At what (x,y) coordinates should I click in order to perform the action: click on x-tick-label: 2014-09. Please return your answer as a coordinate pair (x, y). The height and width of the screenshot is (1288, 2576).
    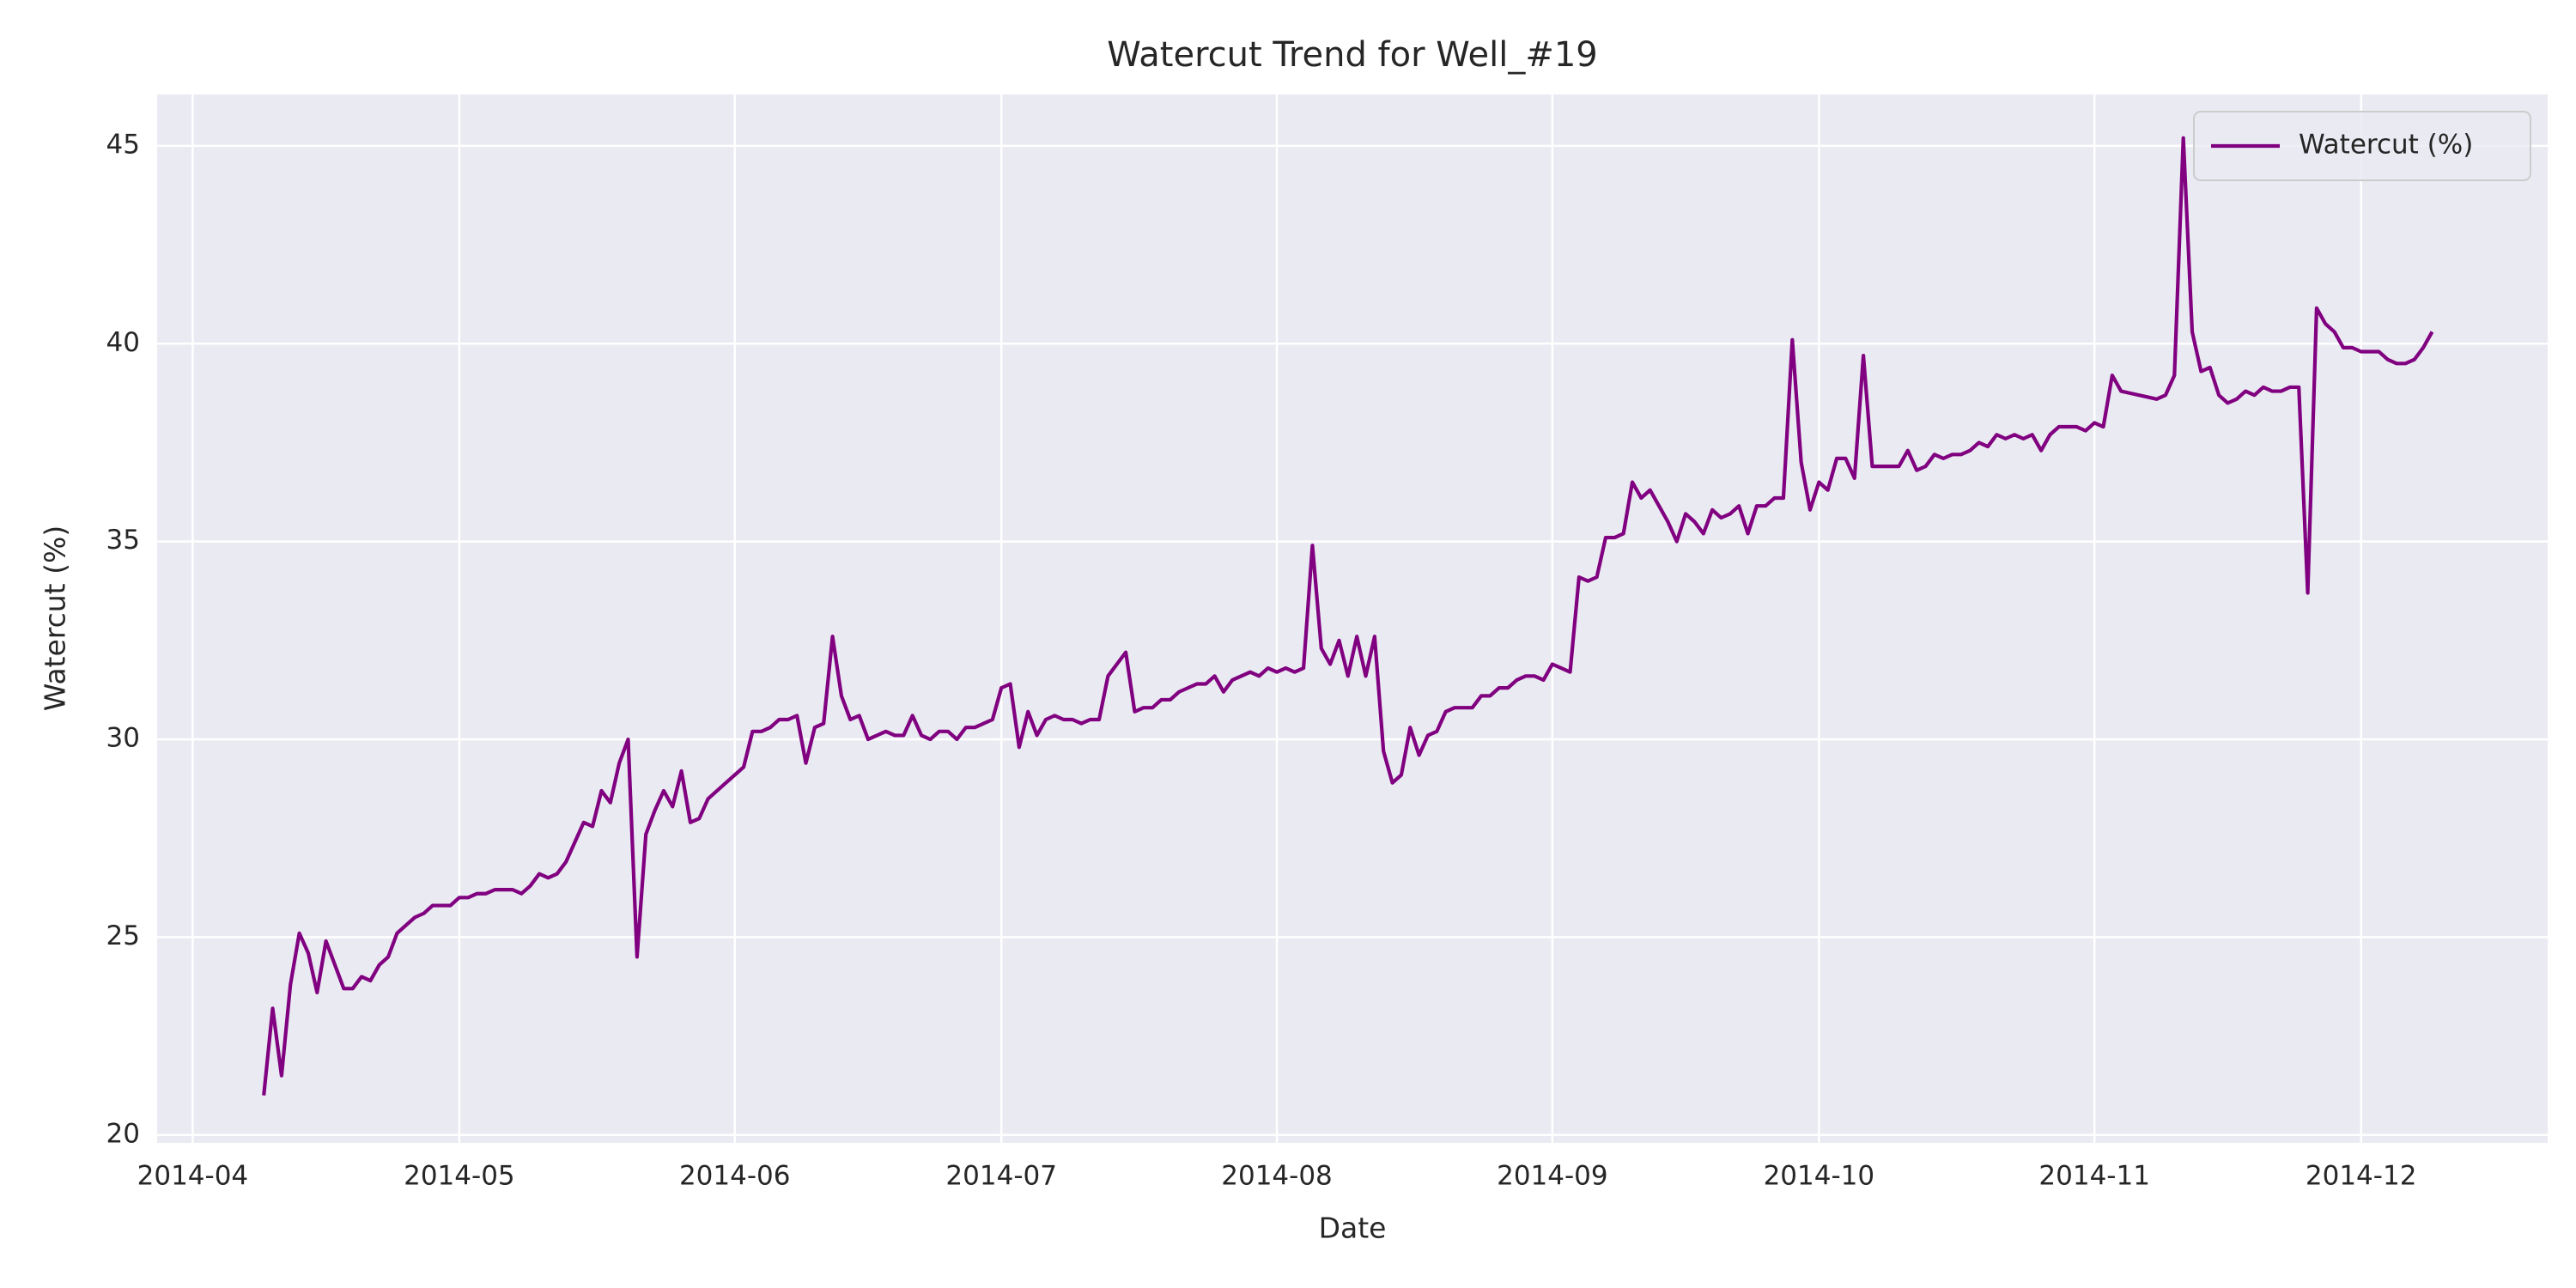
    Looking at the image, I should click on (1553, 1177).